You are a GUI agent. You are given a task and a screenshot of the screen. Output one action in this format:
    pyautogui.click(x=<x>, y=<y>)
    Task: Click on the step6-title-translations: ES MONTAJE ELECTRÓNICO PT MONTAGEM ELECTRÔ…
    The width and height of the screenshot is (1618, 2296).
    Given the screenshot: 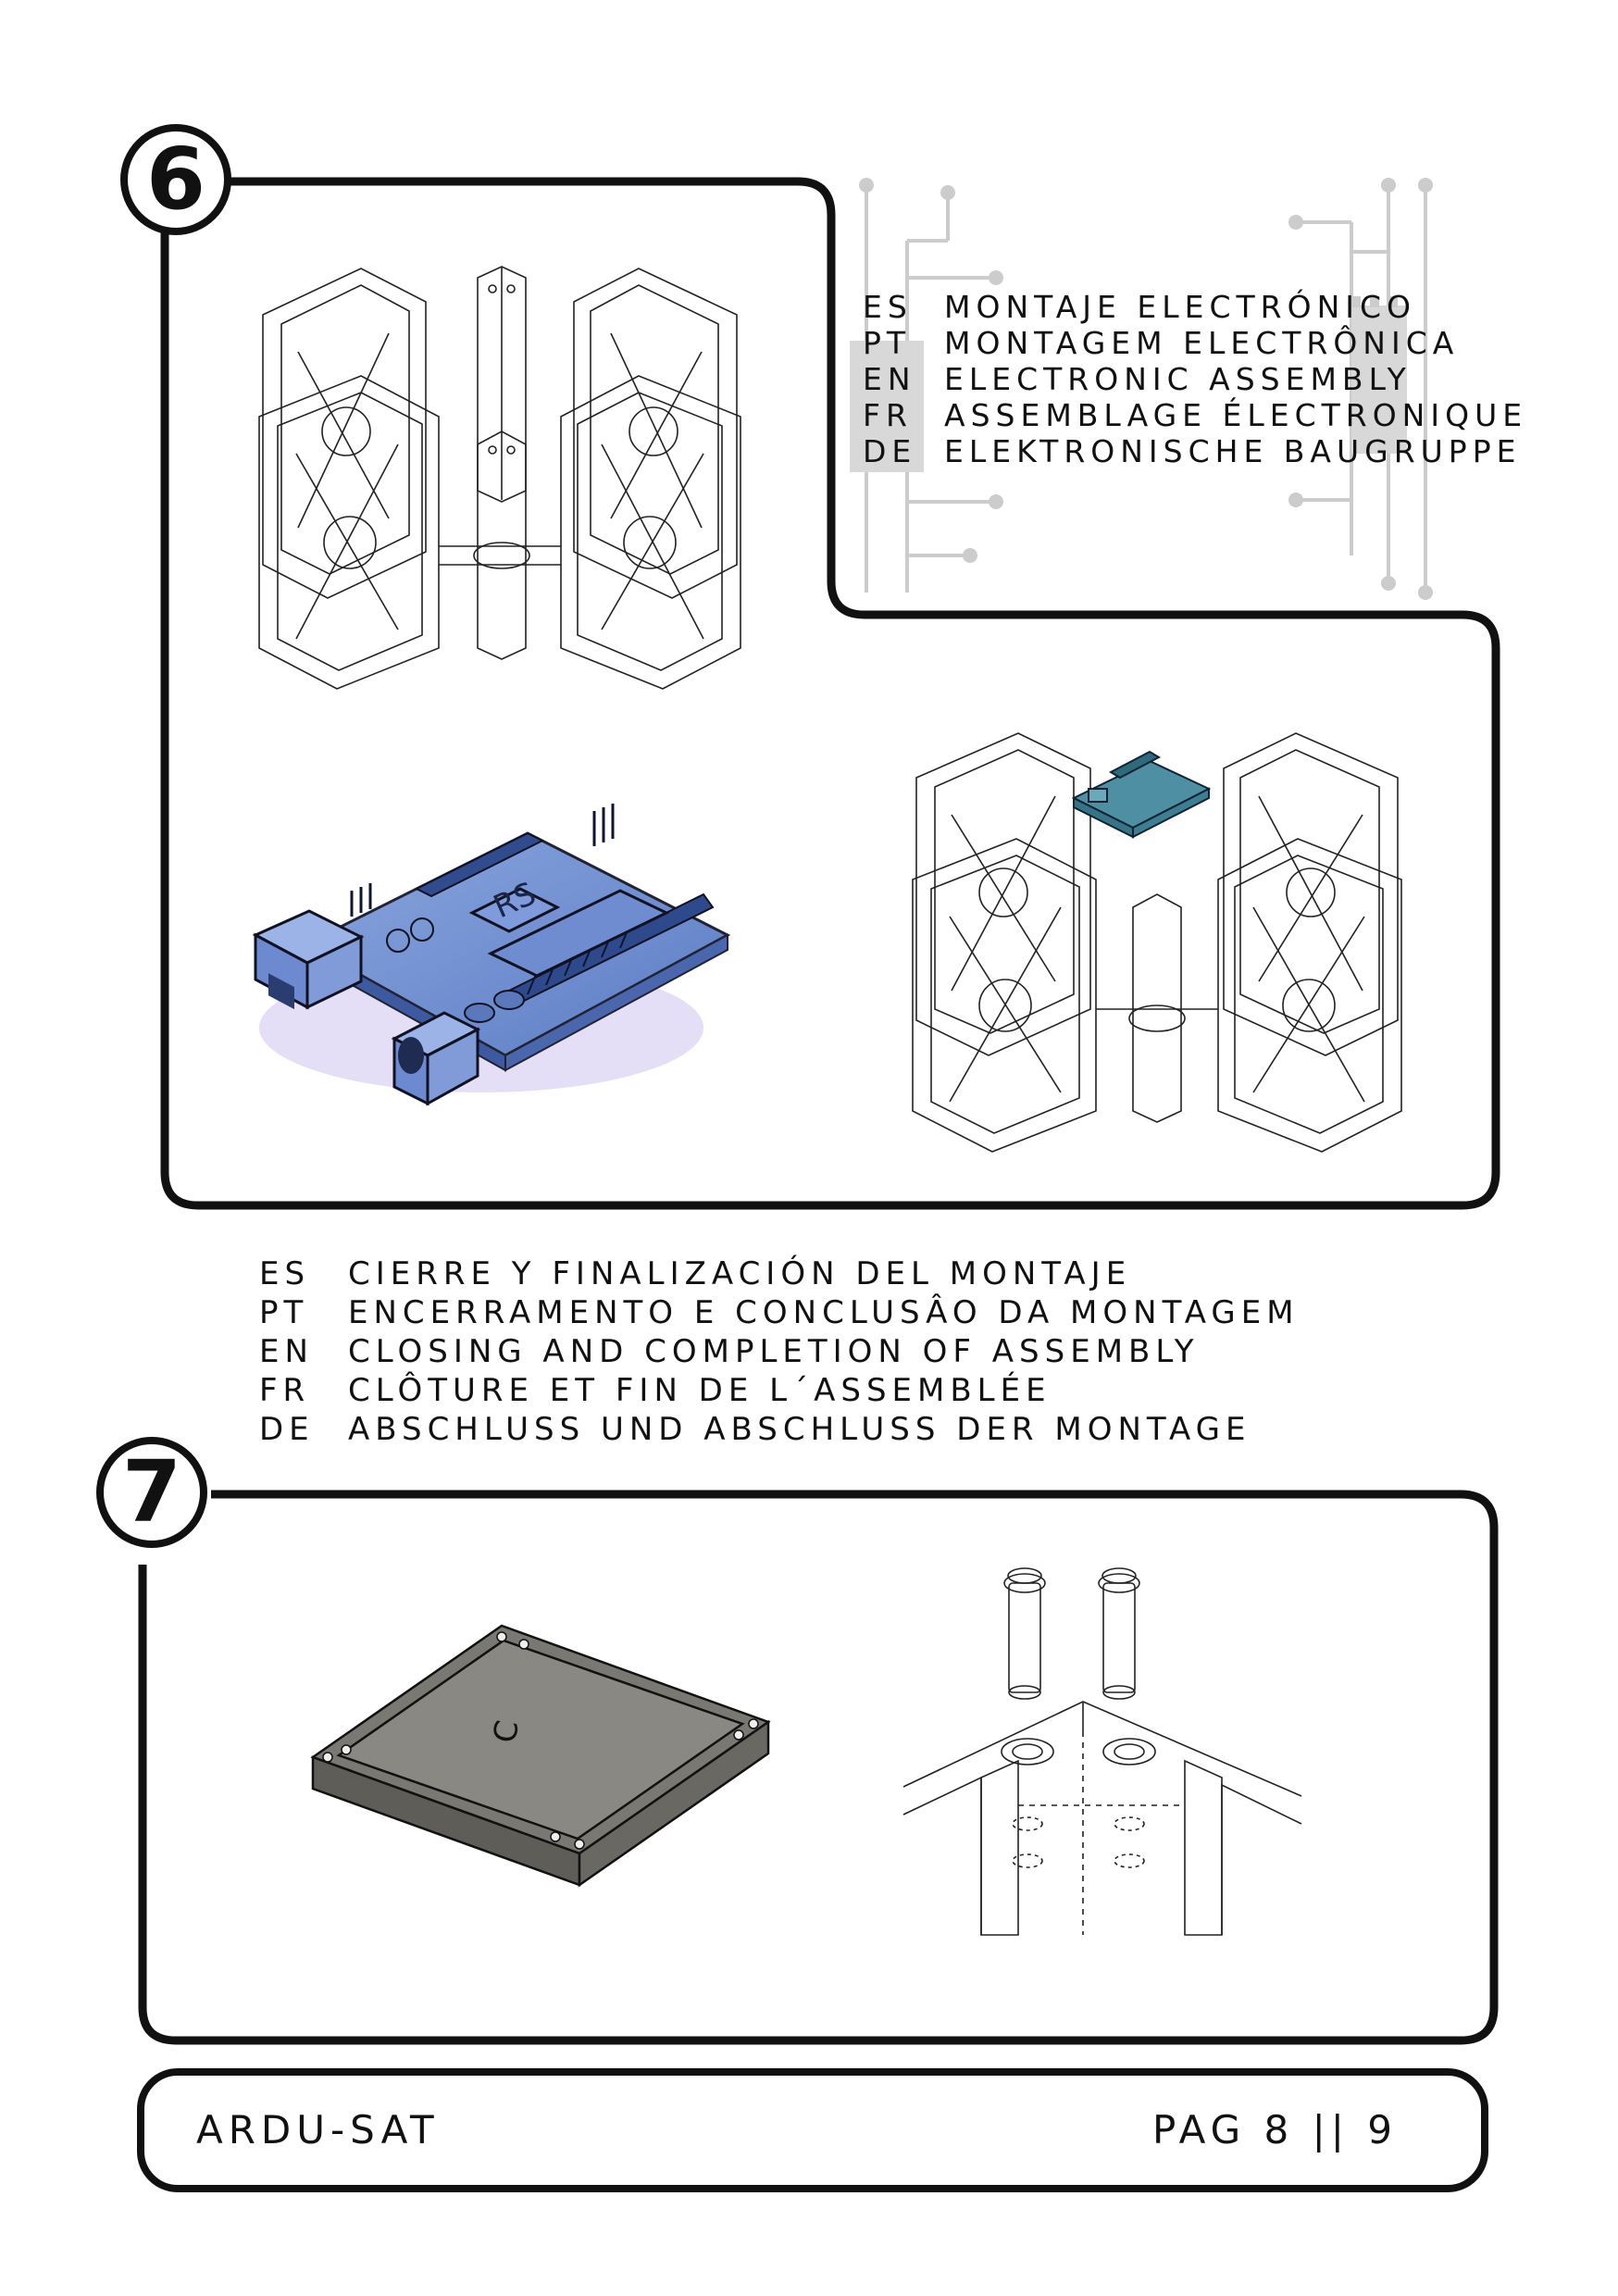 What is the action you would take?
    pyautogui.click(x=1195, y=379)
    